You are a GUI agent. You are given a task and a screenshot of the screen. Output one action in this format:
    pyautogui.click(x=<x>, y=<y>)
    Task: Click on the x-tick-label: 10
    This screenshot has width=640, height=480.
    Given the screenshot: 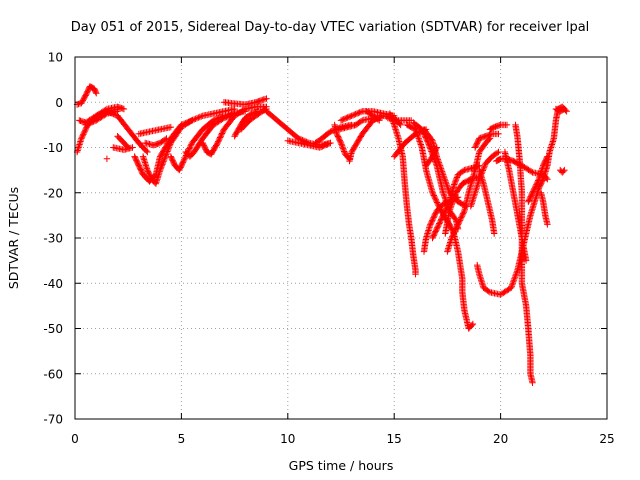 What is the action you would take?
    pyautogui.click(x=287, y=439)
    